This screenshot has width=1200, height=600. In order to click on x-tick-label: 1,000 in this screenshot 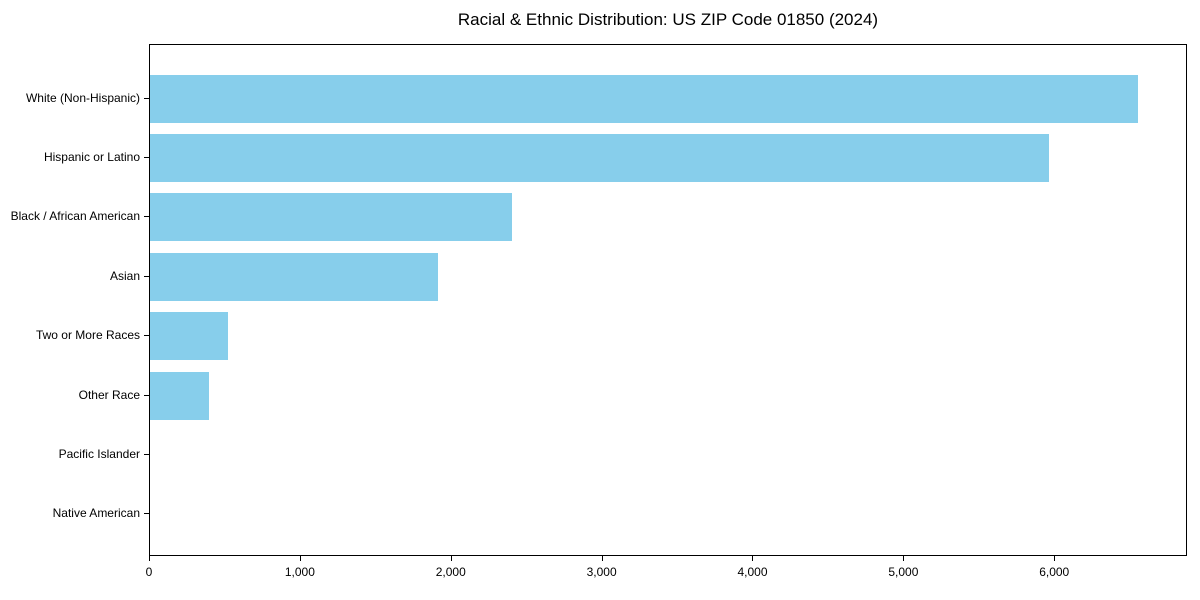, I will do `click(299, 572)`.